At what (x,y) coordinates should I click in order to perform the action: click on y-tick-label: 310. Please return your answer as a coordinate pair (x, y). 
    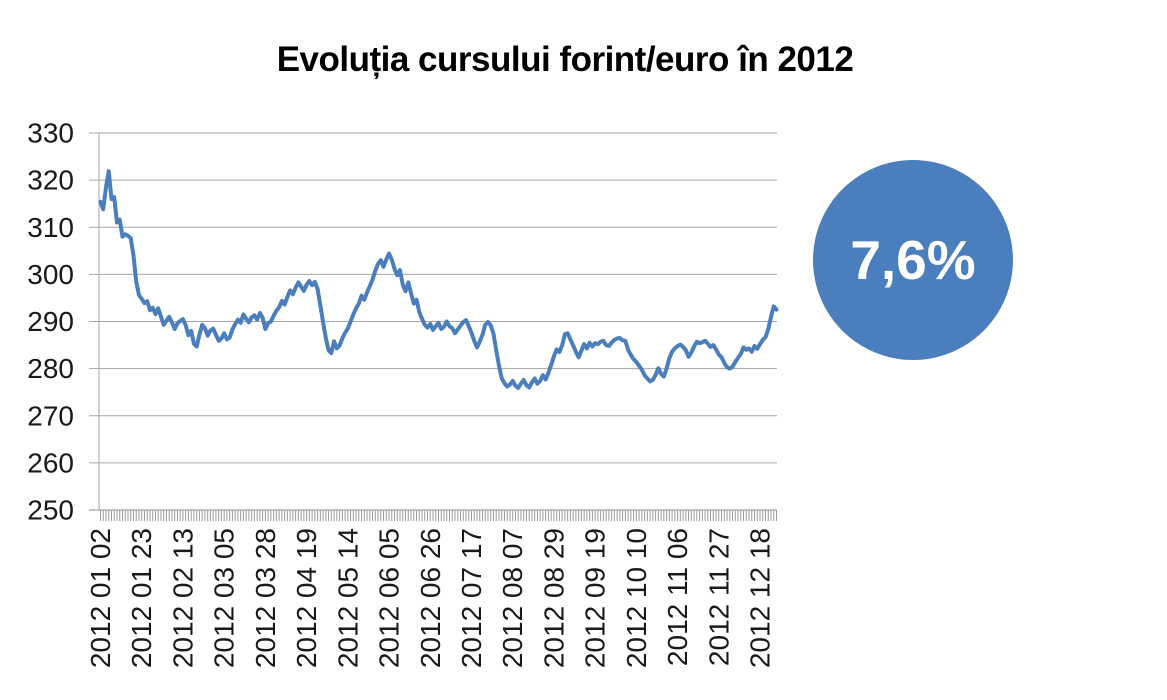
    Looking at the image, I should click on (50, 227).